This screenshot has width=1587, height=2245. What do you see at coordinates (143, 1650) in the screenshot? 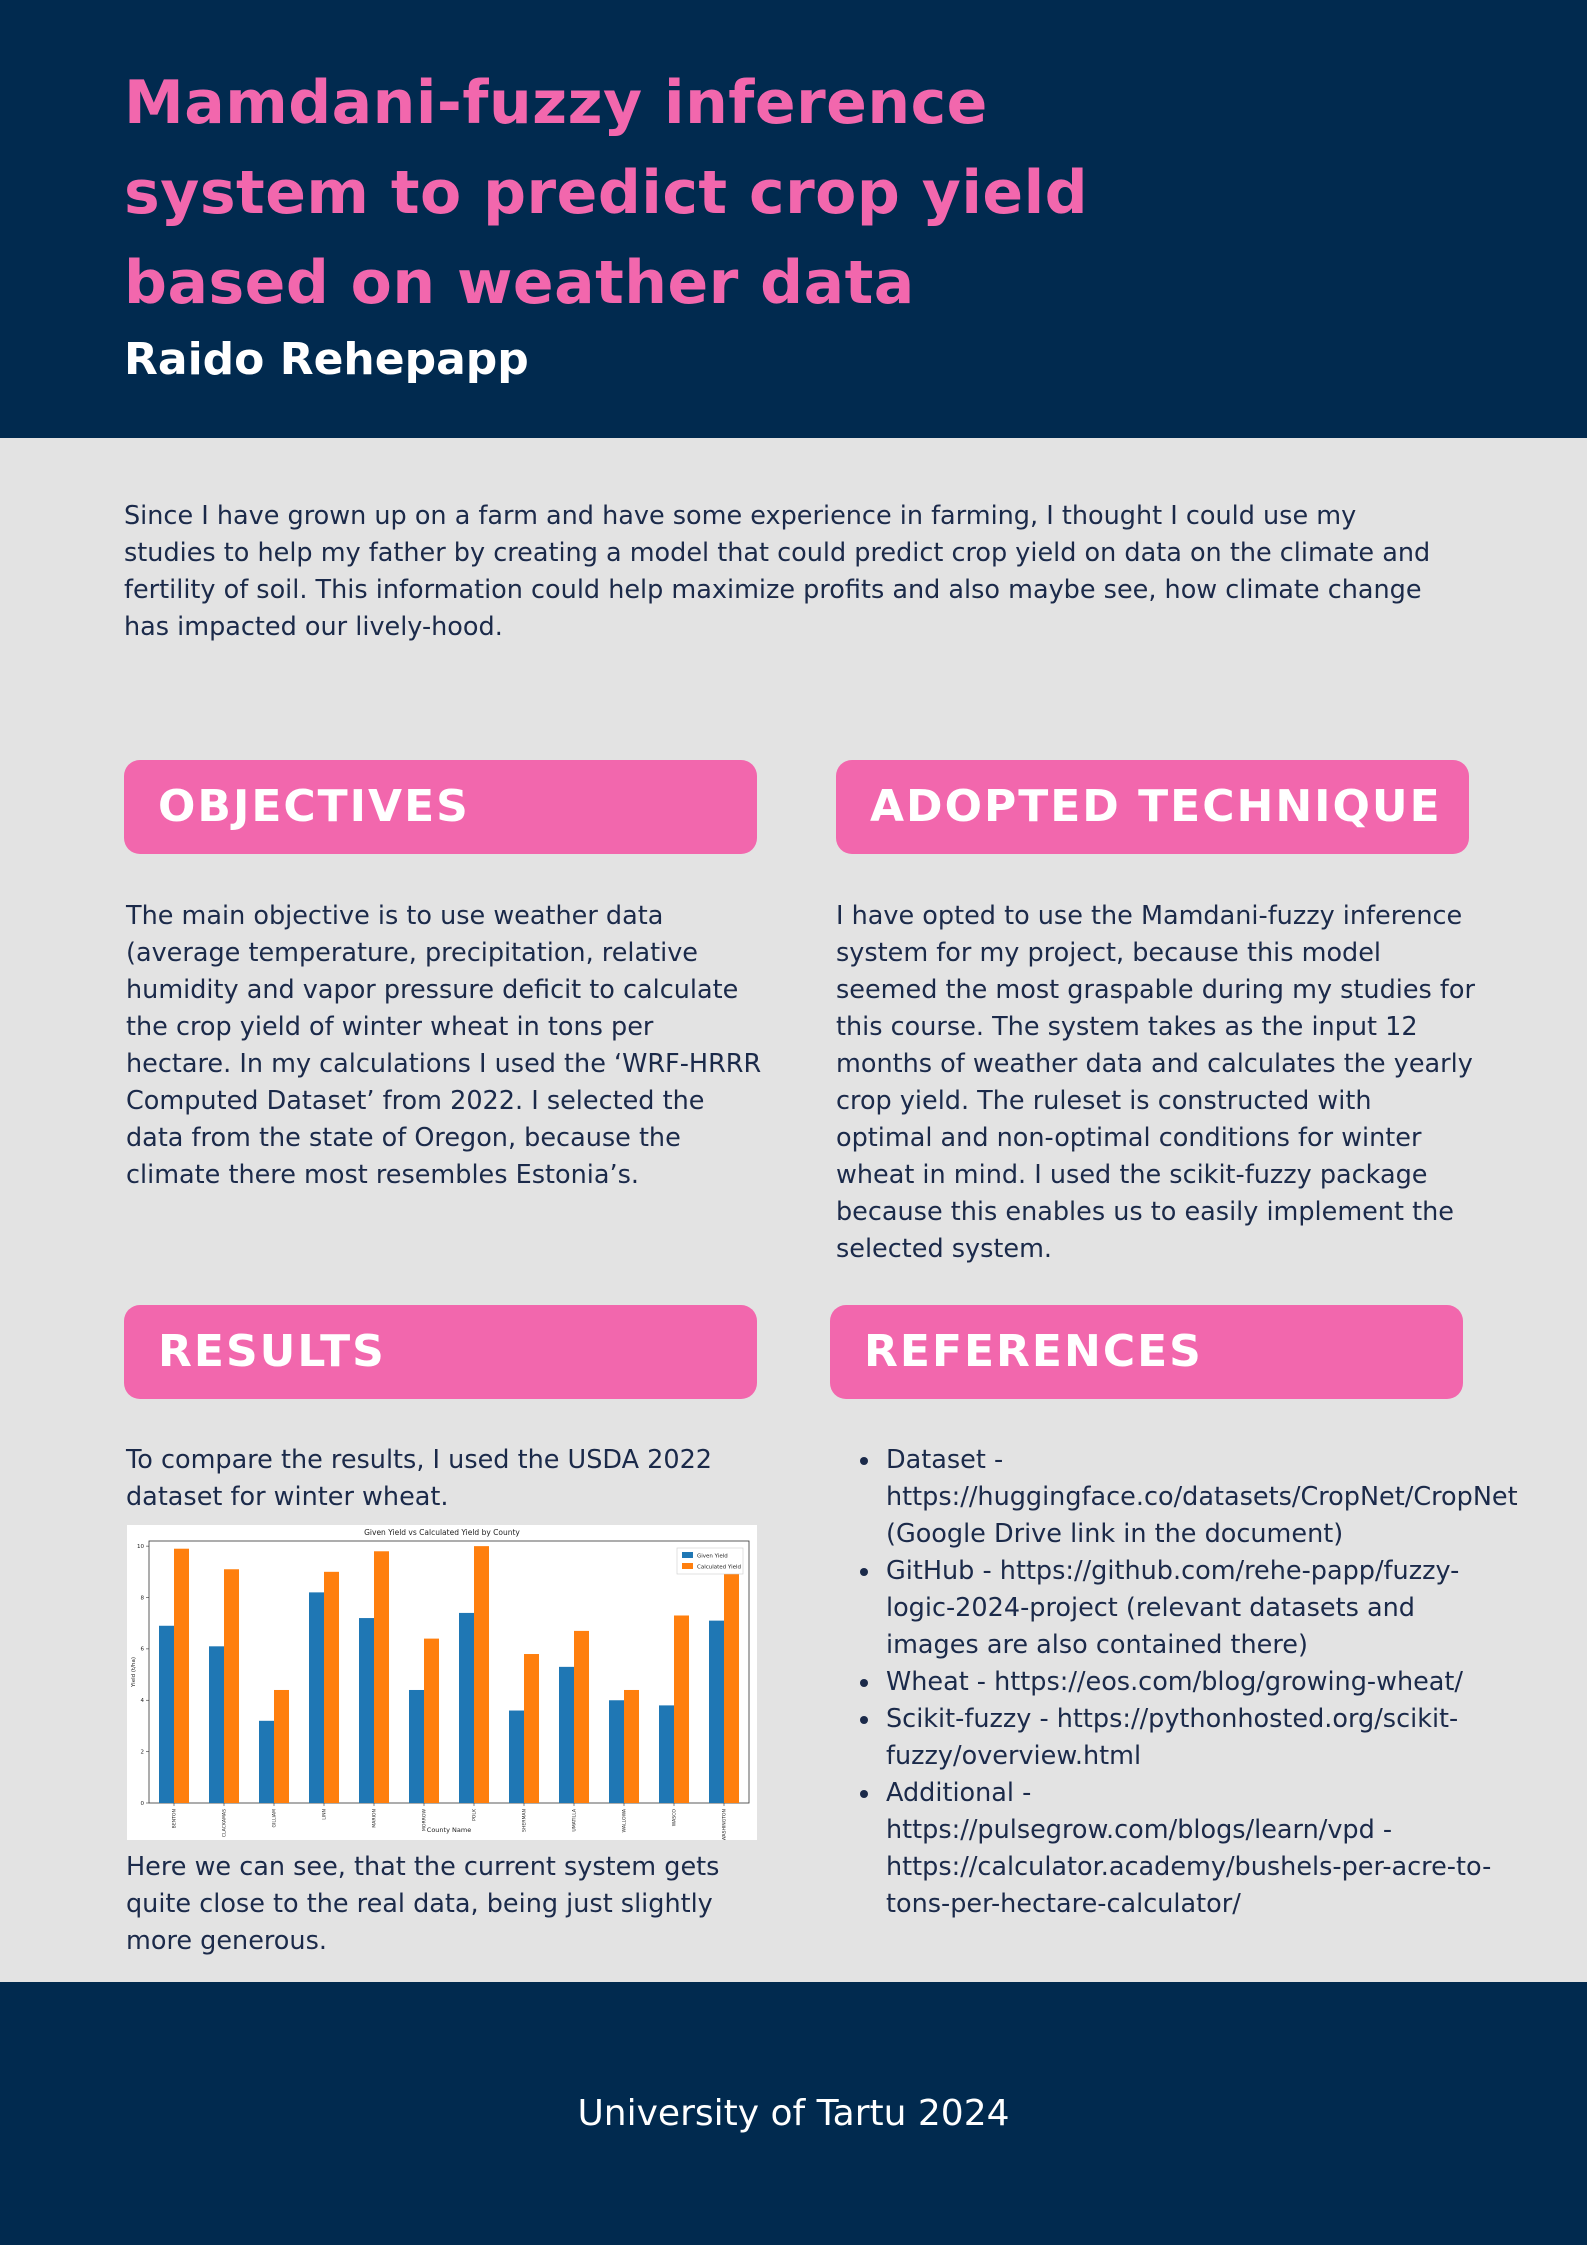
I see `y-tick-label: 6` at bounding box center [143, 1650].